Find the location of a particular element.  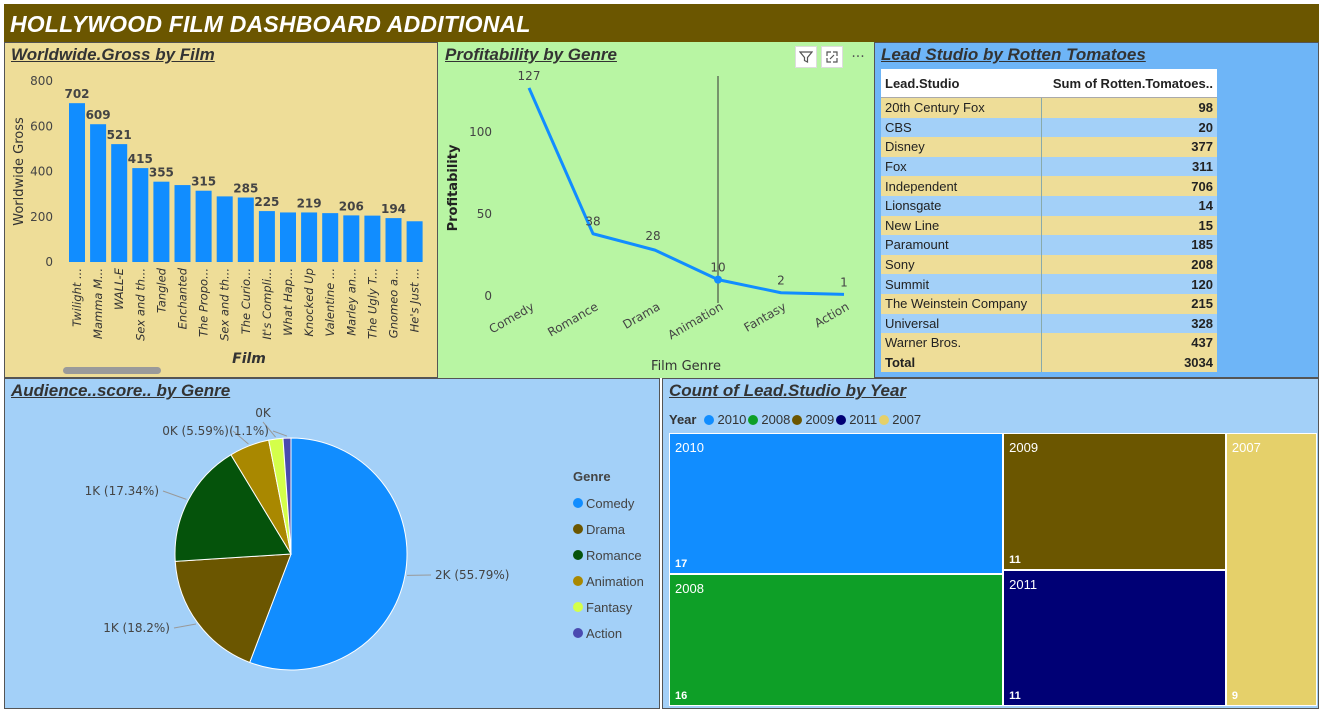

legend-item: Drama is located at coordinates (608, 529).